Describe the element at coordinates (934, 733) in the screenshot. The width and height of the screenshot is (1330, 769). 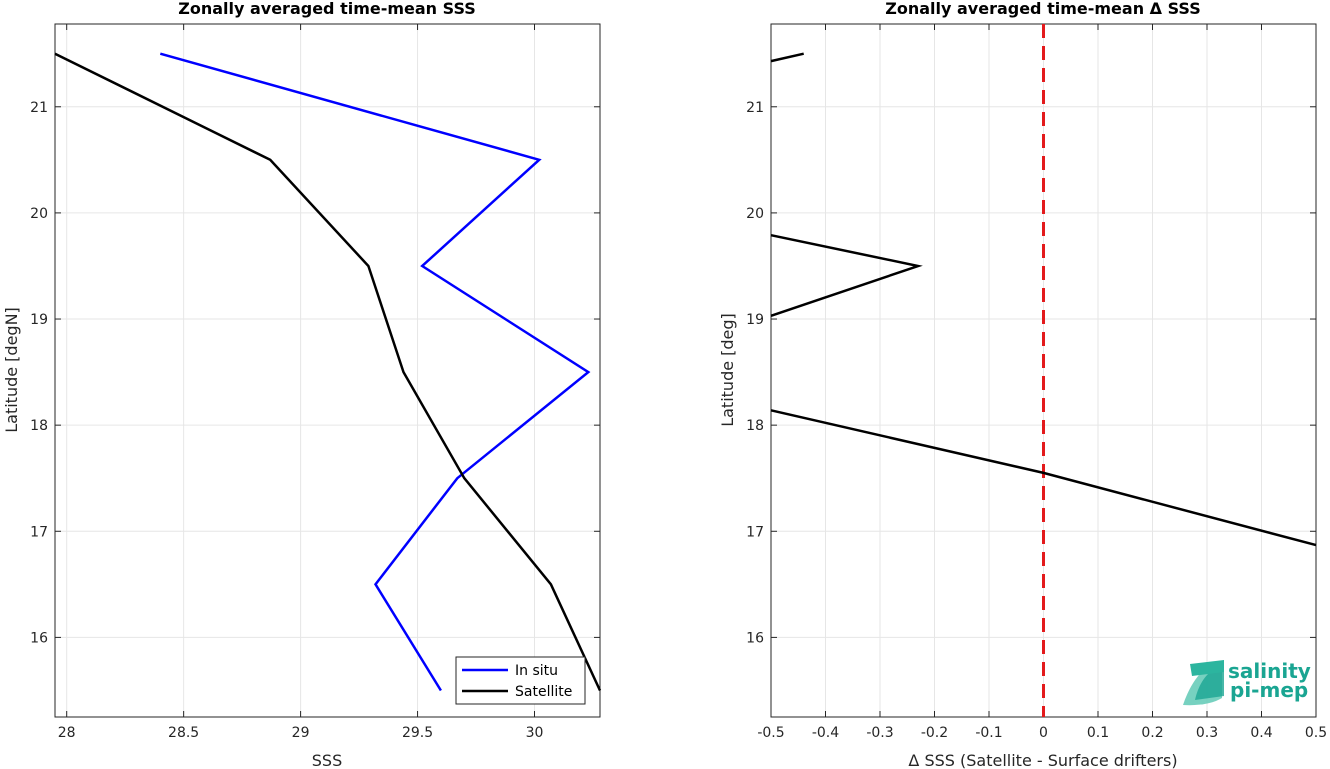
I see `delta-sss-x-tick-label: -0.2` at that location.